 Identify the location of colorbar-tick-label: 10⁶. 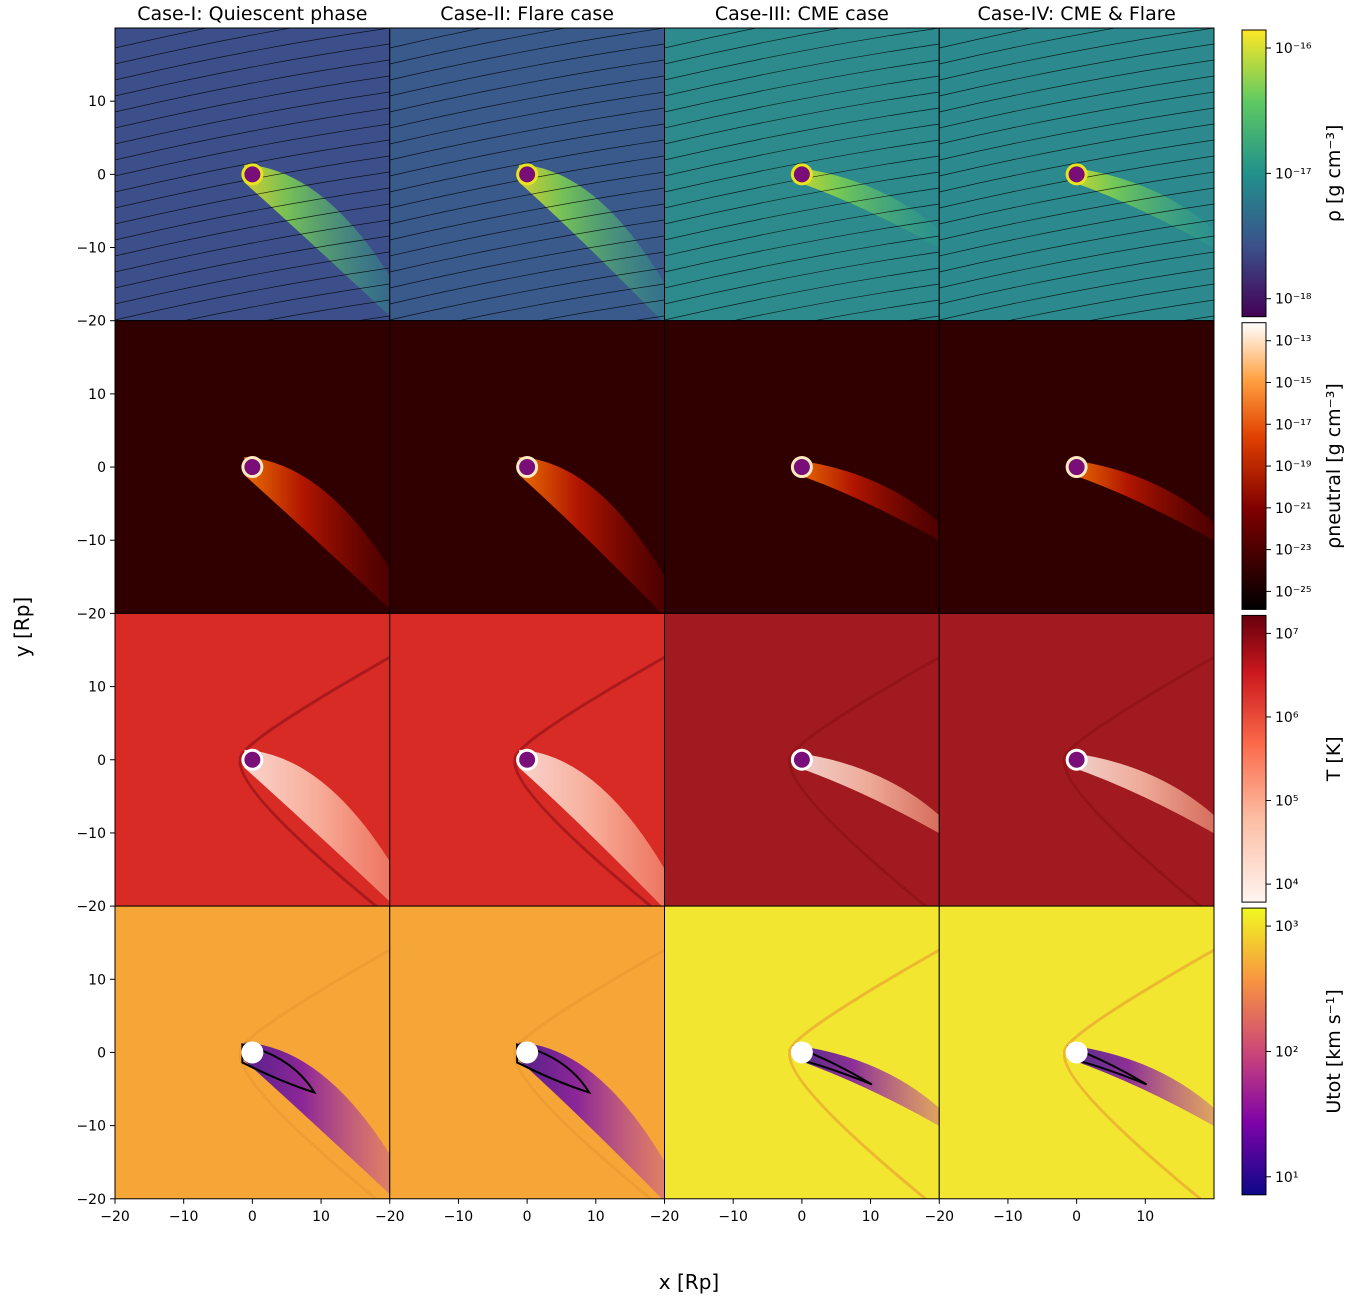
(1287, 718).